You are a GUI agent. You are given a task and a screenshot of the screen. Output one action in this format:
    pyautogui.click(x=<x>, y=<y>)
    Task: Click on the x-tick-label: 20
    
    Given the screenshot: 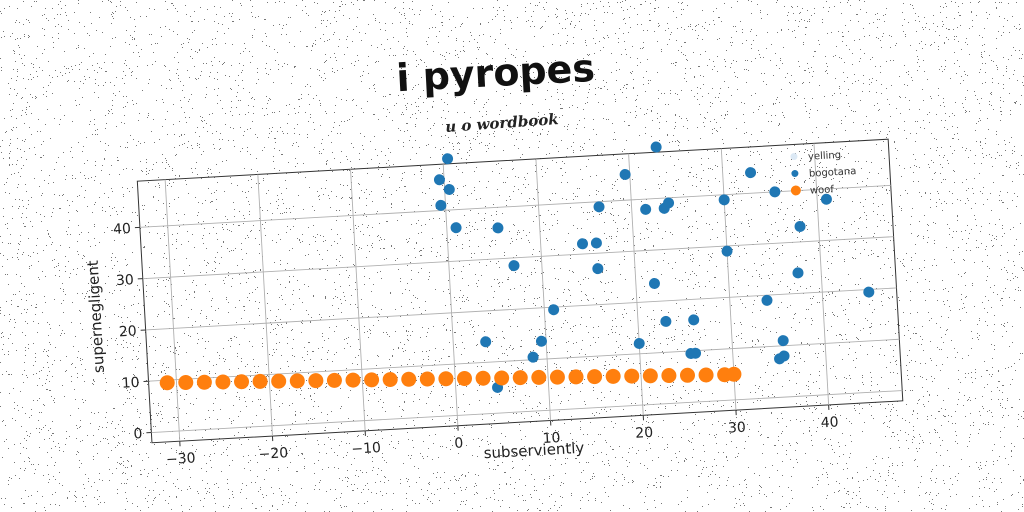 What is the action you would take?
    pyautogui.click(x=644, y=433)
    